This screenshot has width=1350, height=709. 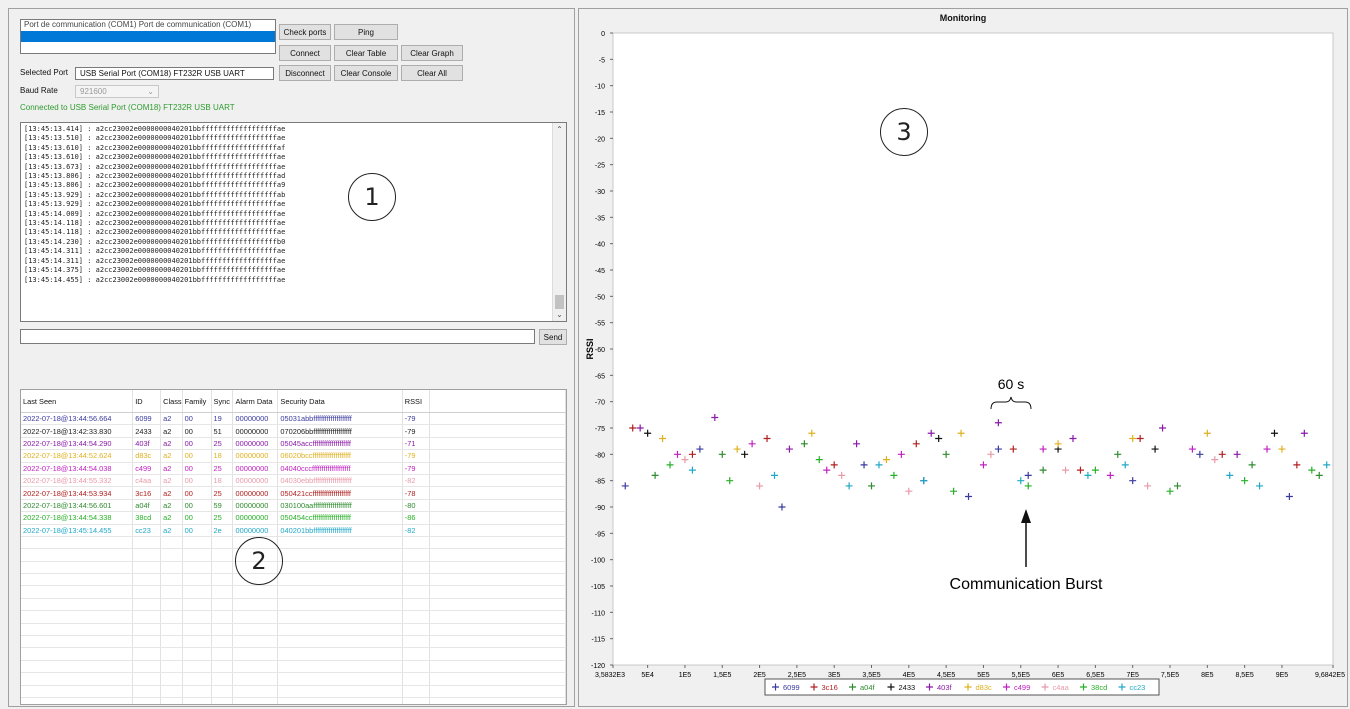 I want to click on y-tick-label: -65, so click(x=600, y=376).